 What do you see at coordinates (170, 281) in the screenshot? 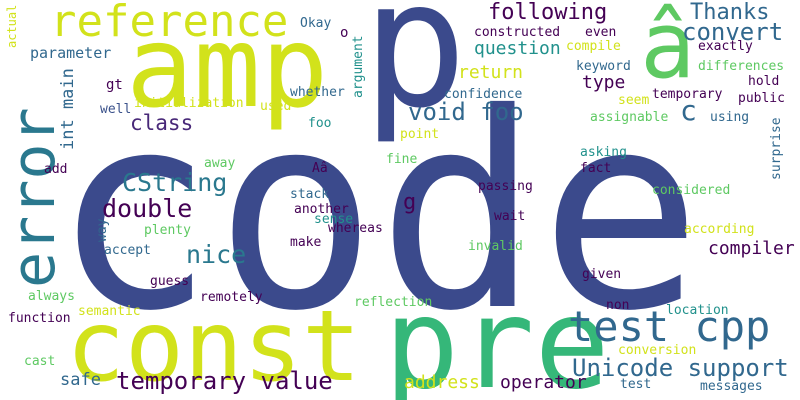
I see `word-guess: guess` at bounding box center [170, 281].